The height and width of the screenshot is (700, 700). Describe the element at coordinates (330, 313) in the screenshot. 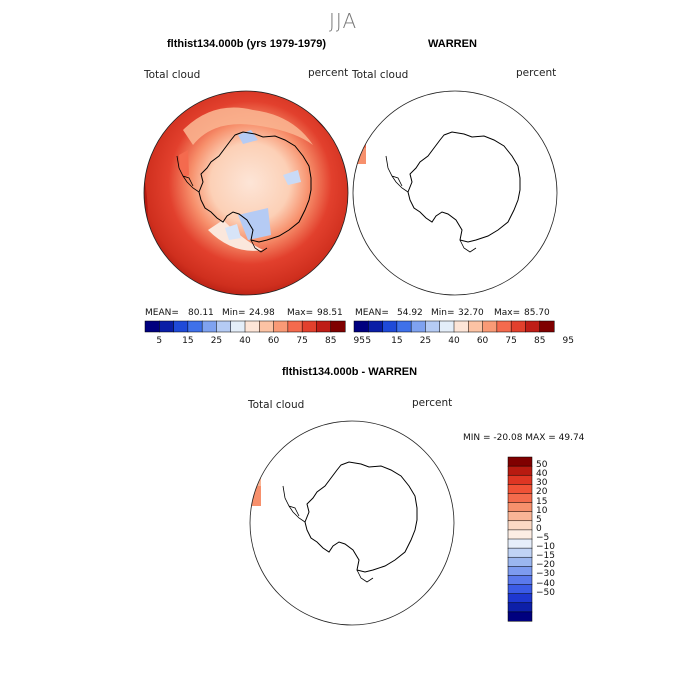

I see `panel1-stats-max: 98.51` at that location.